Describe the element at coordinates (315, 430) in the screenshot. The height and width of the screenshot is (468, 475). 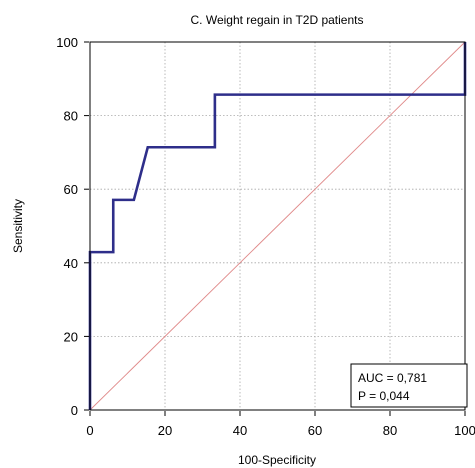
I see `x-tick-label: 60` at that location.